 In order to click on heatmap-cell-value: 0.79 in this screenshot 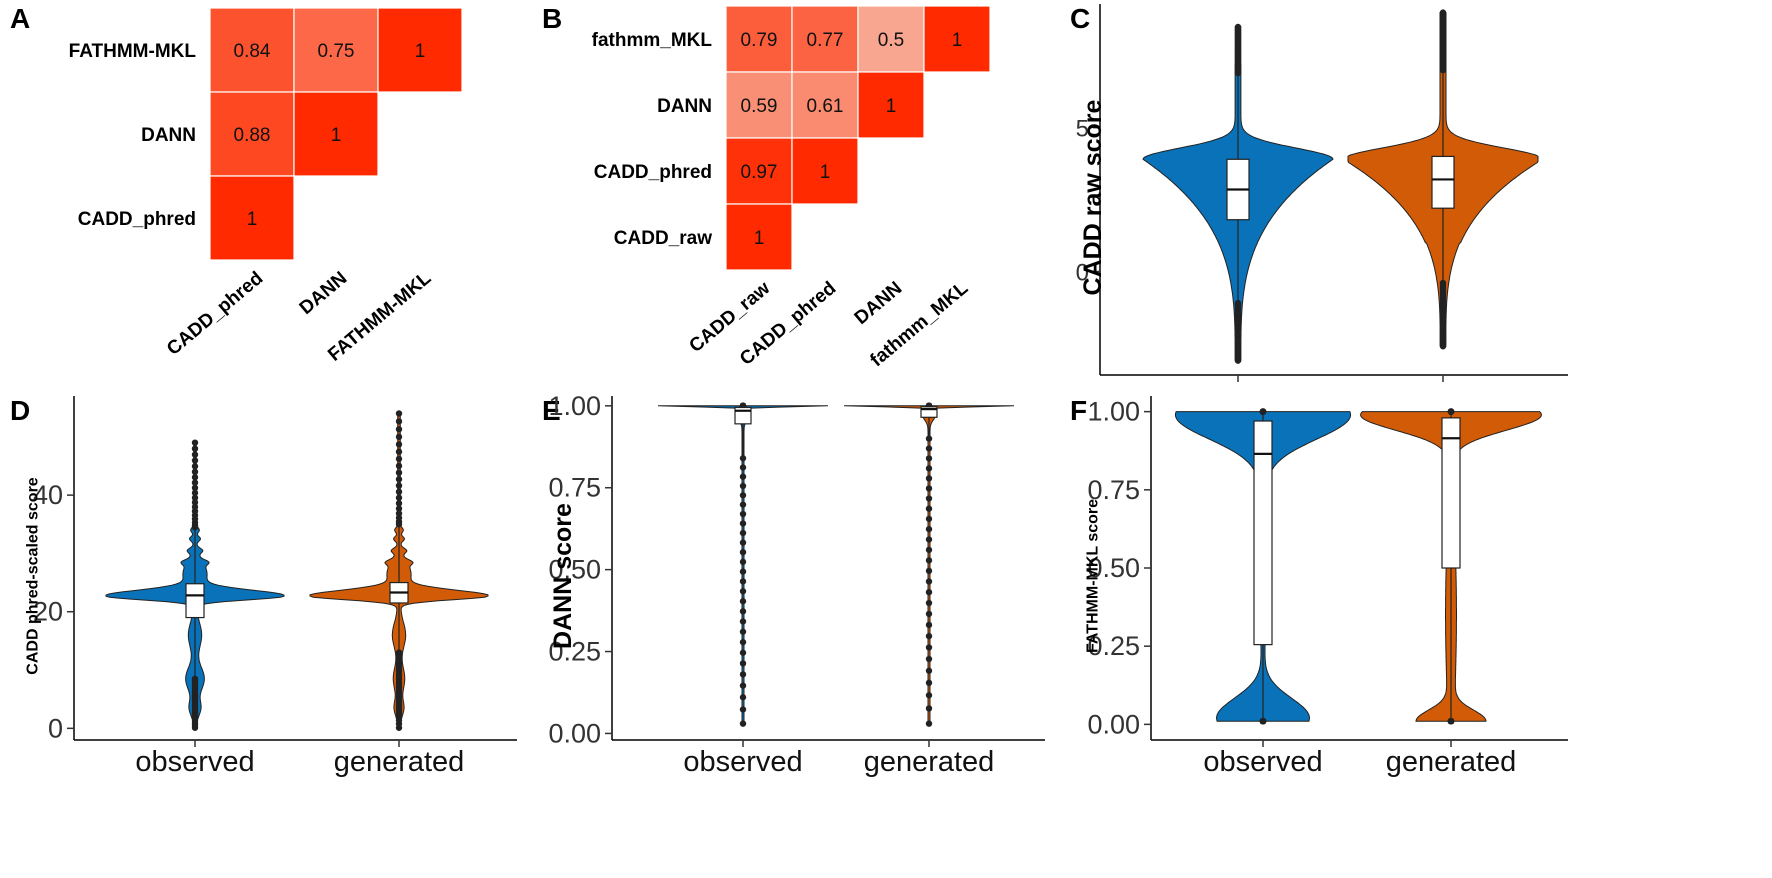, I will do `click(759, 40)`.